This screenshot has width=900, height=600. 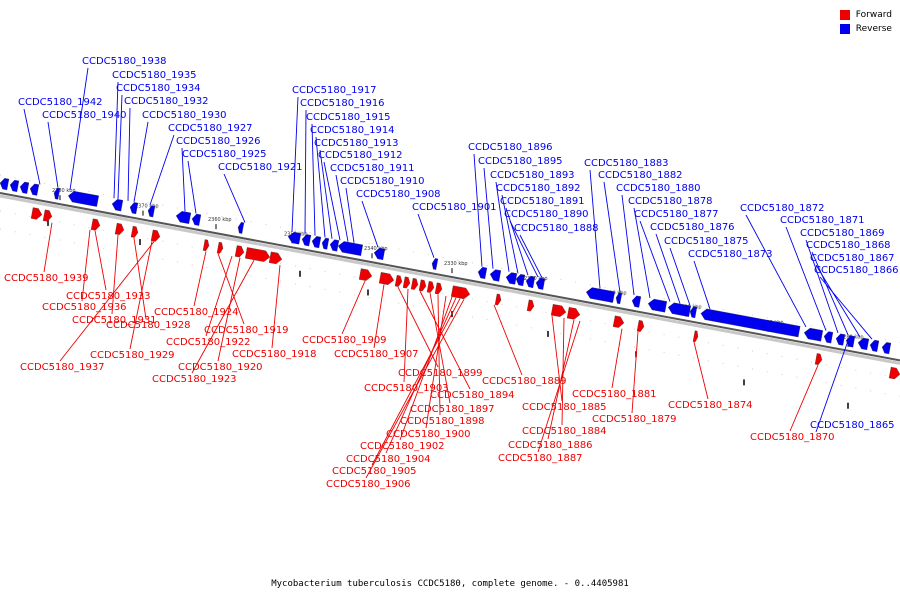 What do you see at coordinates (710, 405) in the screenshot?
I see `forward-gene-label: CCDC5180_1874` at bounding box center [710, 405].